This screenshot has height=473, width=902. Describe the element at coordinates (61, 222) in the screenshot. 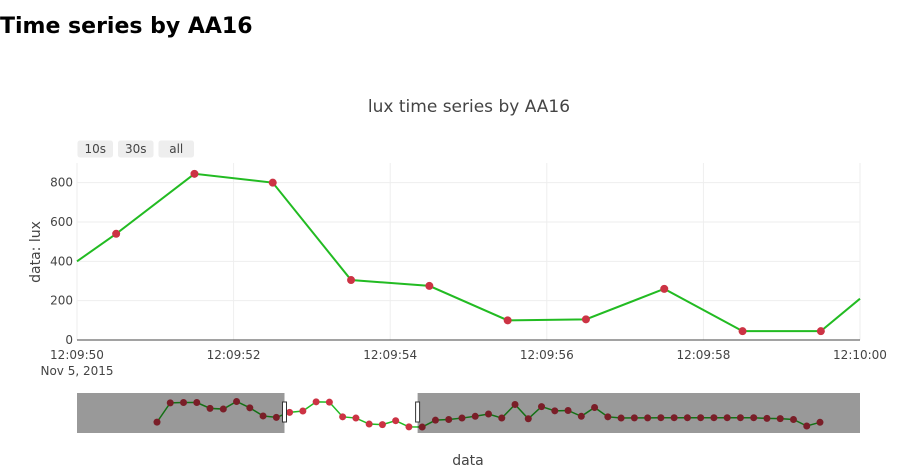

I see `y-tick-label: 600` at that location.